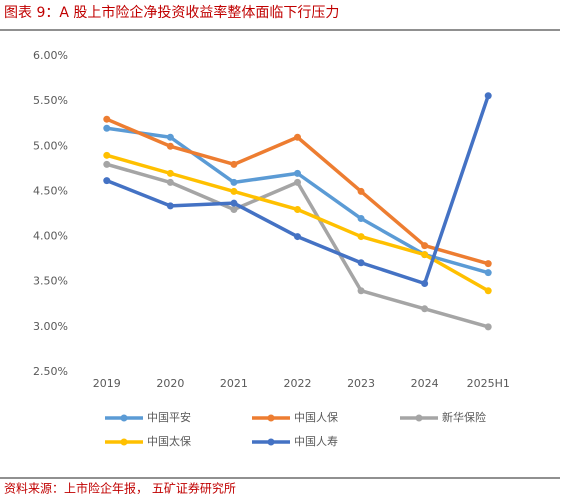  I want to click on y-tick-label: 4.00%, so click(50, 236).